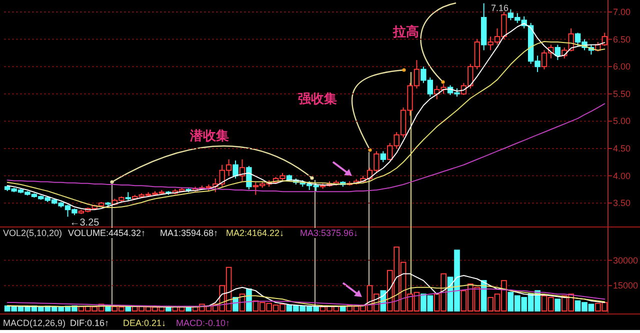 Image resolution: width=640 pixels, height=333 pixels. I want to click on y-tick-label: 5.00, so click(622, 121).